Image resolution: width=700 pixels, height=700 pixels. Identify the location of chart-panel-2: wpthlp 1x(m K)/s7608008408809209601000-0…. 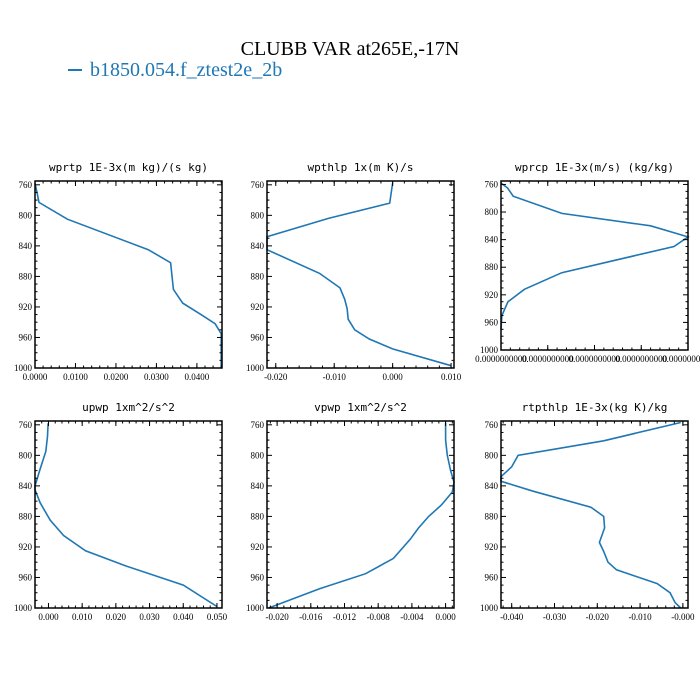
(354, 271).